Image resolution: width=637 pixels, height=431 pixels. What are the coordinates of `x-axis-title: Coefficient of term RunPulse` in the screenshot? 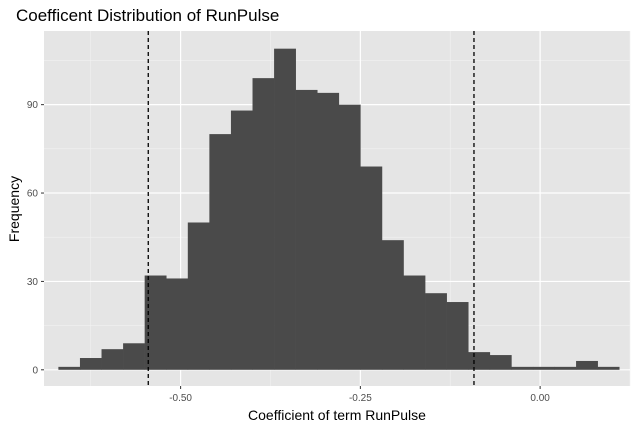 It's located at (337, 415).